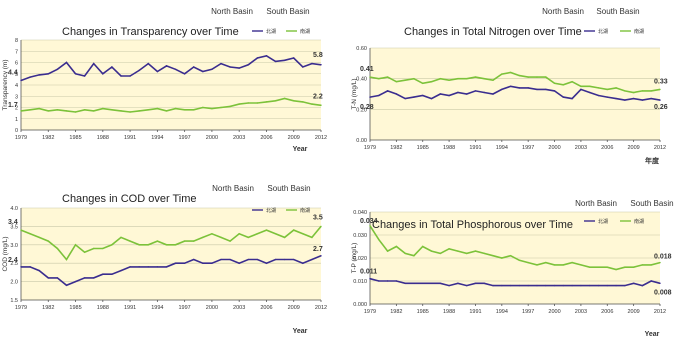 This screenshot has width=699, height=341. Describe the element at coordinates (171, 271) in the screenshot. I see `series-line-north` at that location.